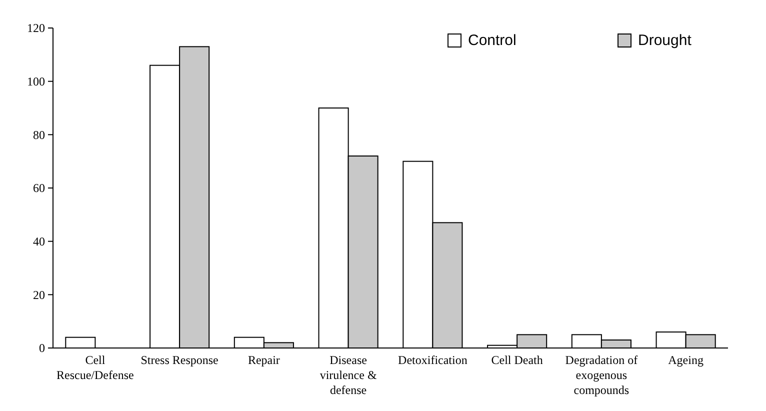 This screenshot has height=411, width=766. What do you see at coordinates (517, 360) in the screenshot?
I see `x-tick-label: Cell Death` at bounding box center [517, 360].